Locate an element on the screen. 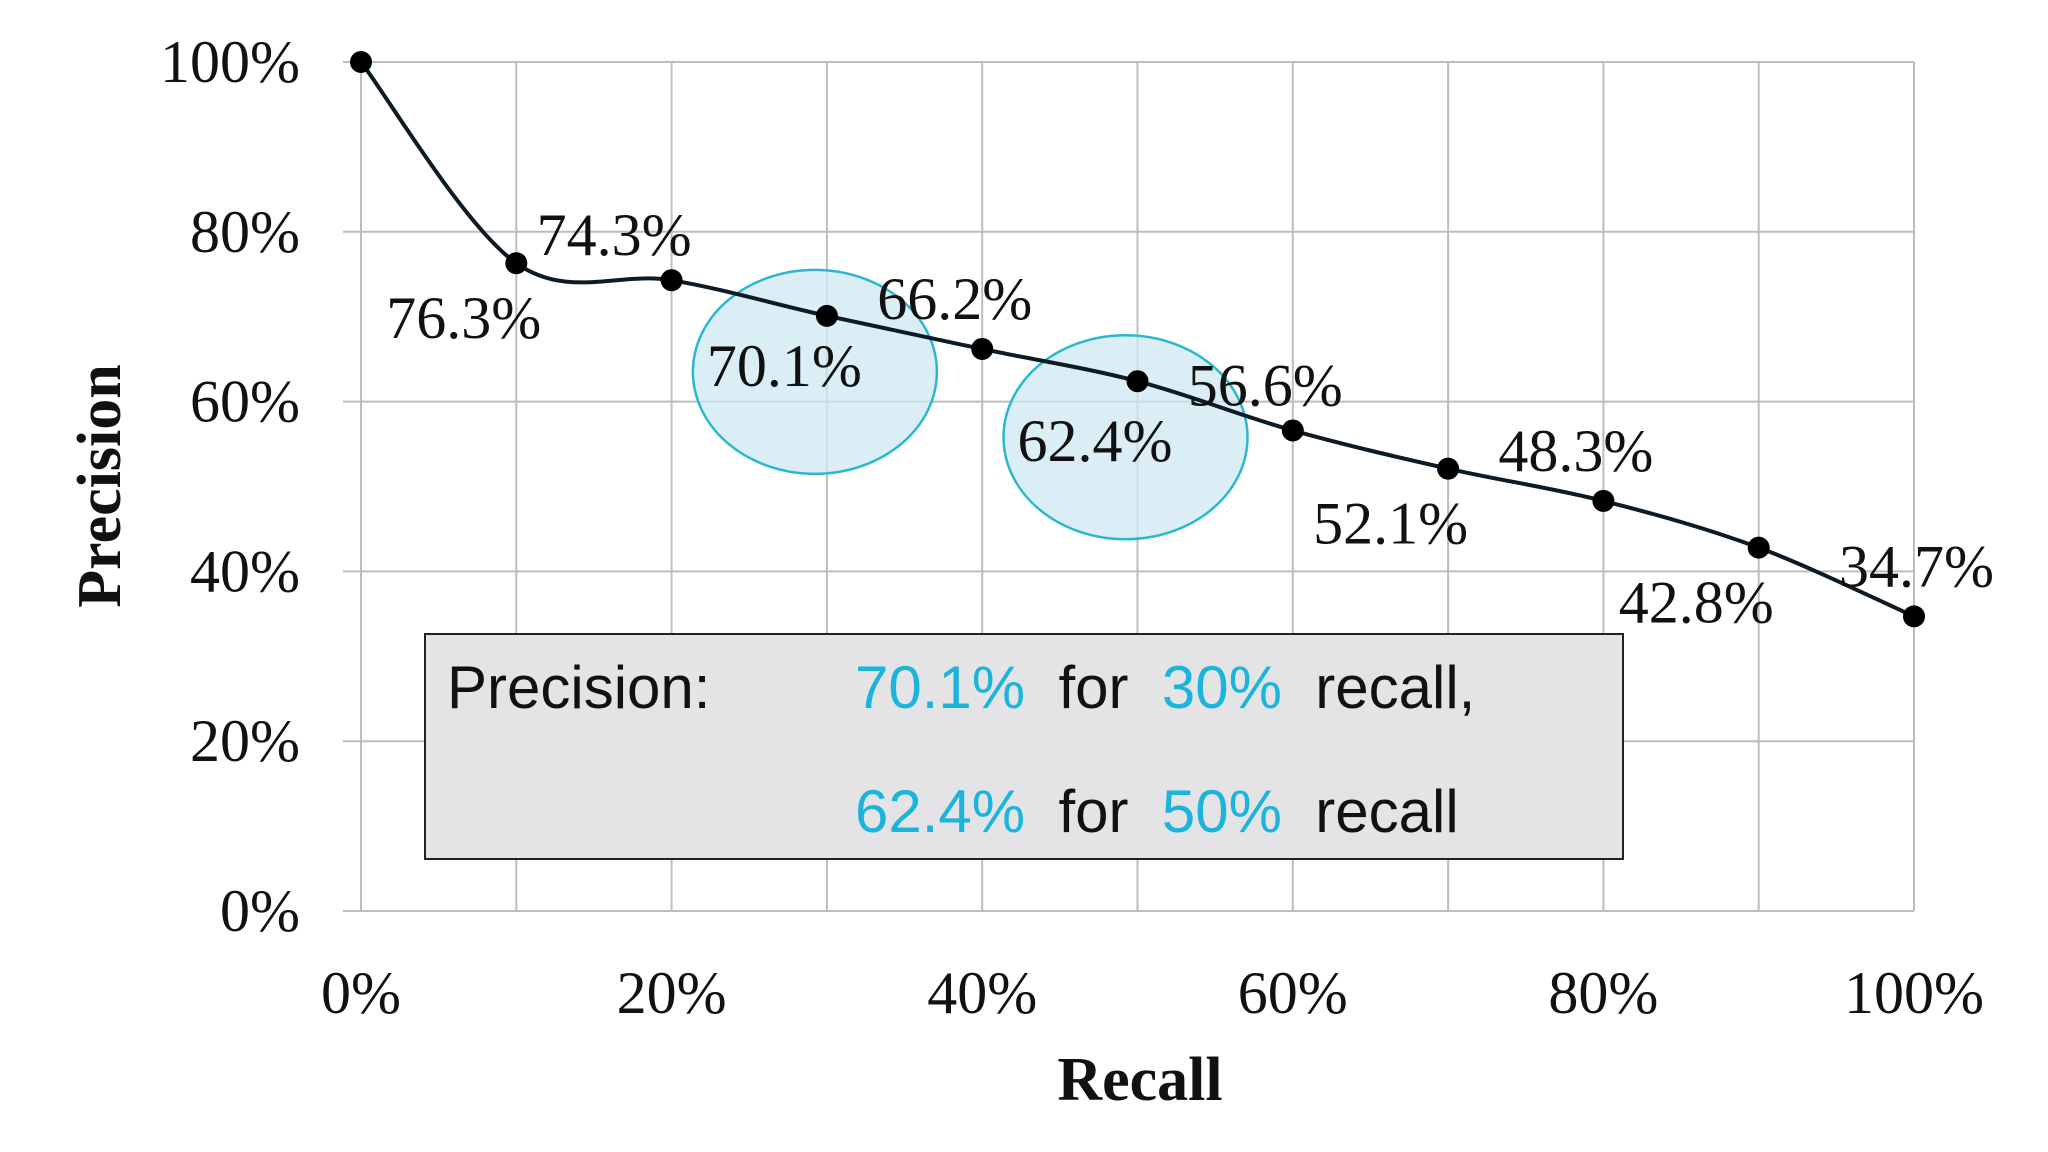 This screenshot has height=1152, width=2048. annotation-prefix: Precision: is located at coordinates (578, 687).